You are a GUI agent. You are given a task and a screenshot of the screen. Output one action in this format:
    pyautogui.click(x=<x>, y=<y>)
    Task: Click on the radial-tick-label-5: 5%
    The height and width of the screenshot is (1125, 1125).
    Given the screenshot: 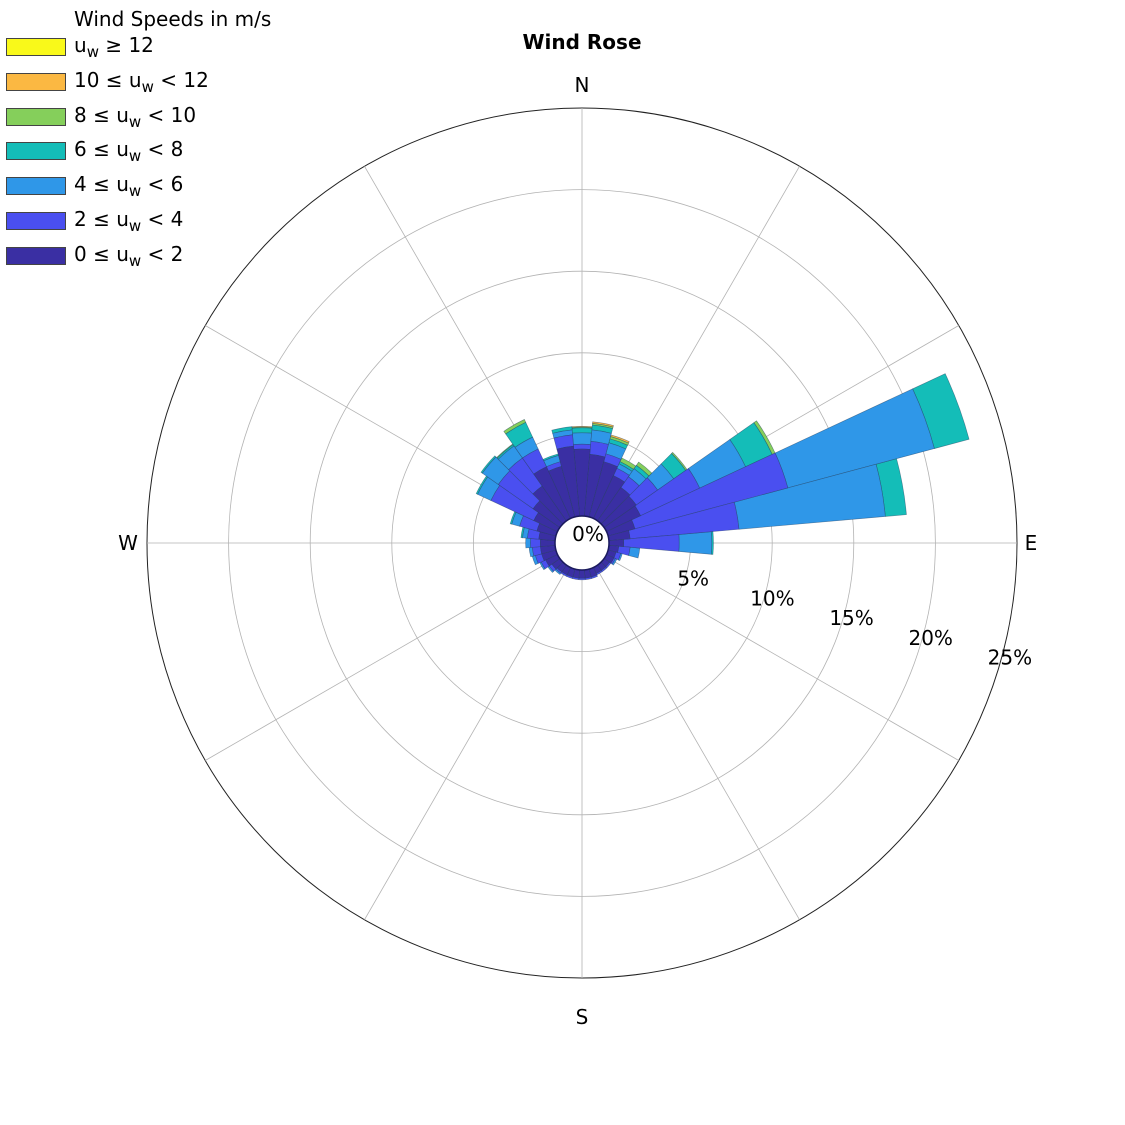 What is the action you would take?
    pyautogui.click(x=693, y=579)
    